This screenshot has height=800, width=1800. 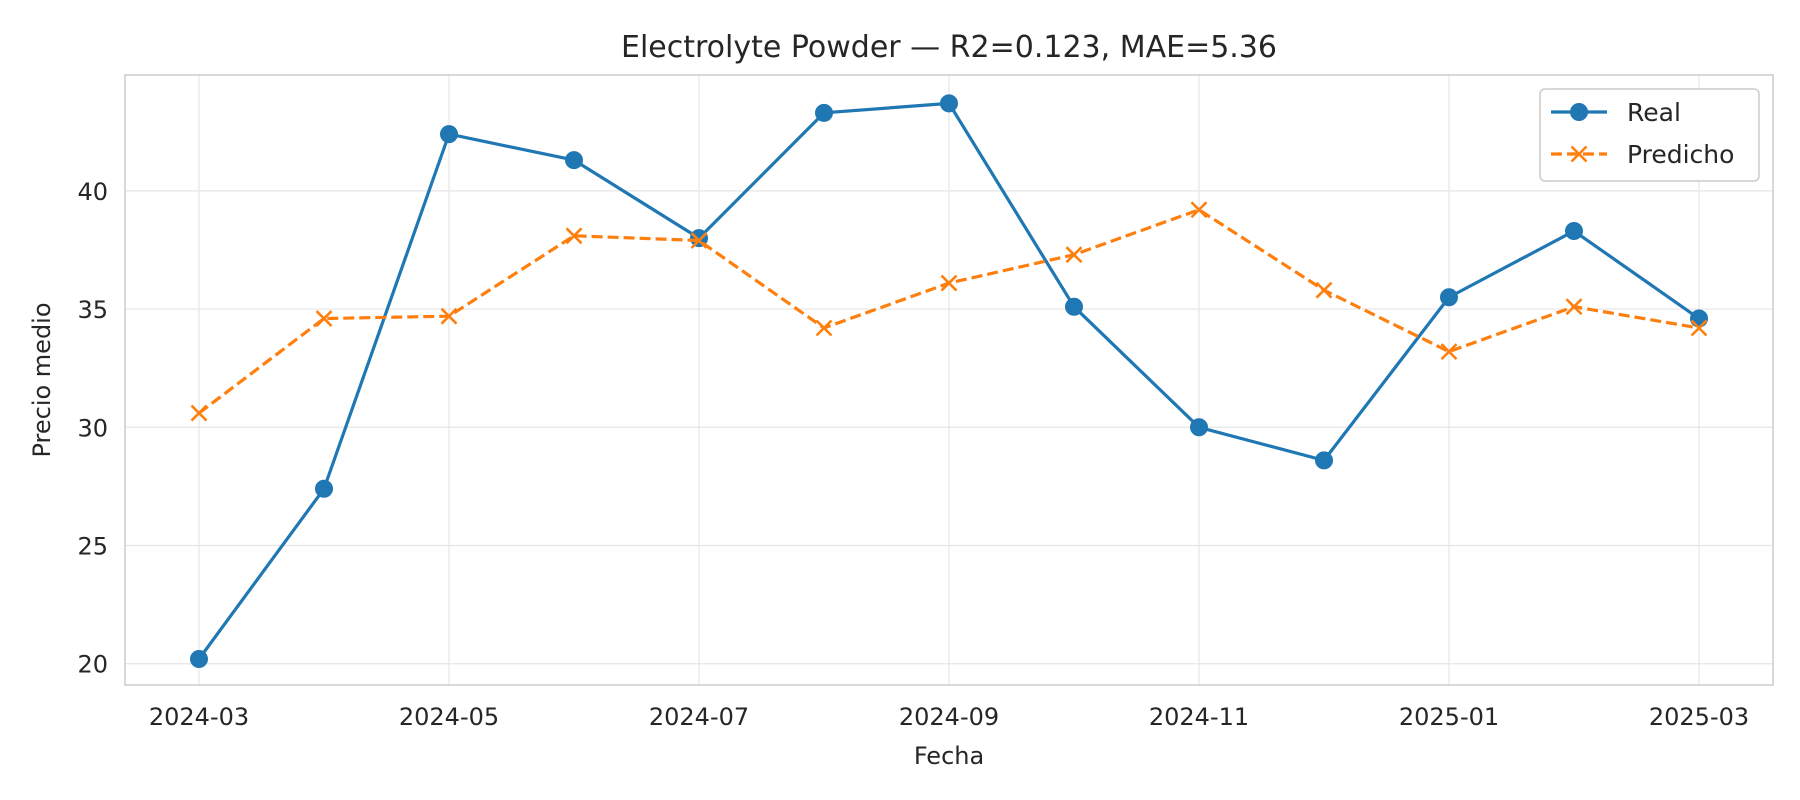 I want to click on legend-items: Real Predicho, so click(x=1642, y=133).